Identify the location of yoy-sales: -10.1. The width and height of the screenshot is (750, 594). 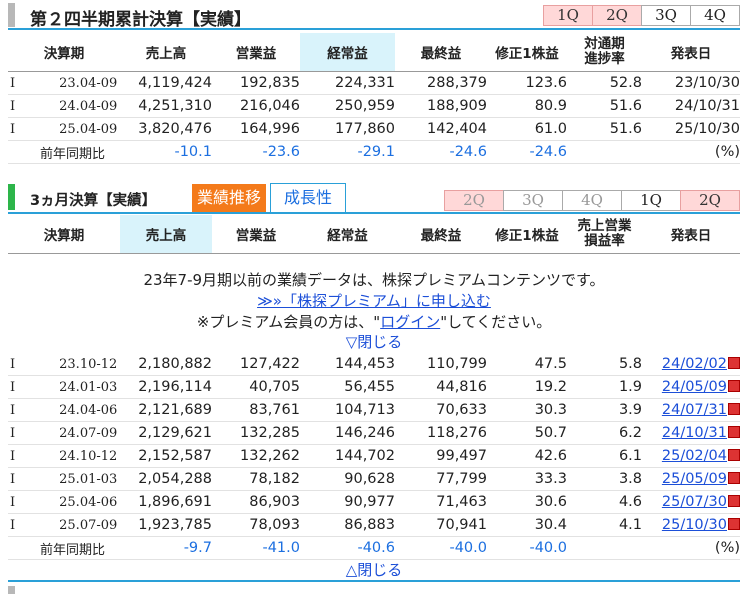
(166, 152).